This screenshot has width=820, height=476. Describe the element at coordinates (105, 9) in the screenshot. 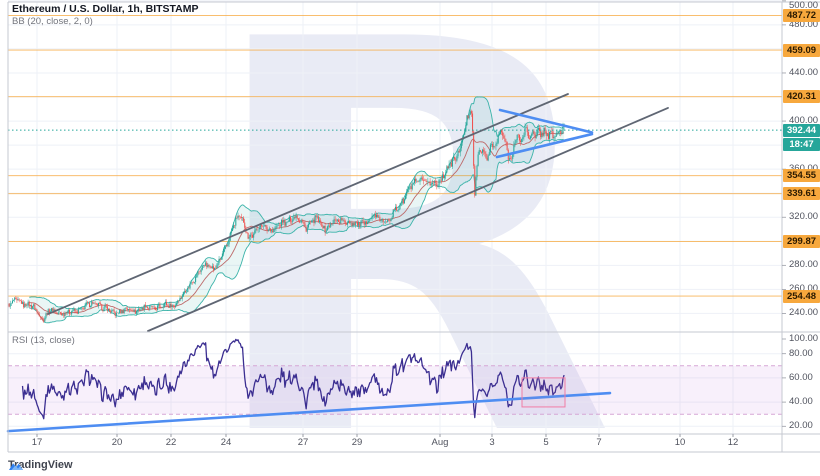

I see `symbol-legend: Ethereum / U.S. Dollar, 1h, BITSTAMP` at that location.